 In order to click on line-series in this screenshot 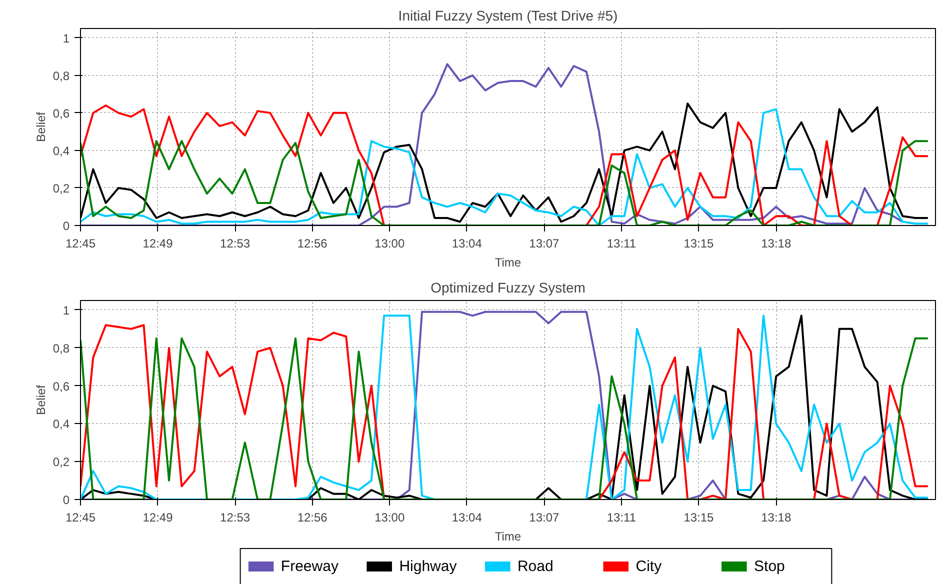, I will do `click(504, 183)`.